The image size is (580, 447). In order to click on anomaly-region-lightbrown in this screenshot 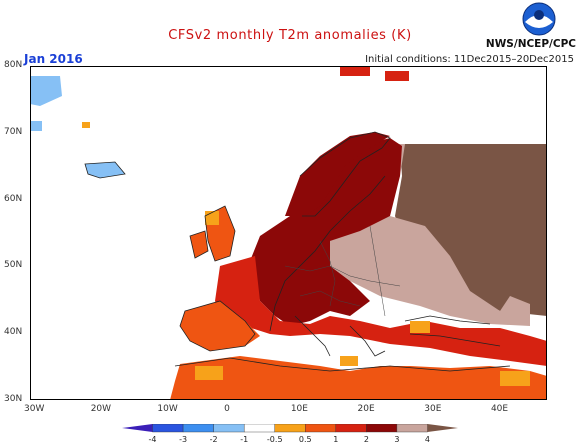, I will do `click(430, 271)`.